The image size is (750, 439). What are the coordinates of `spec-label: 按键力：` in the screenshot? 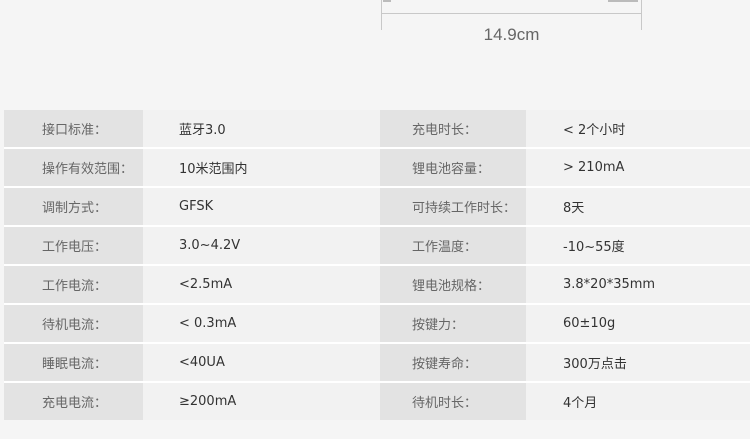 It's located at (453, 324).